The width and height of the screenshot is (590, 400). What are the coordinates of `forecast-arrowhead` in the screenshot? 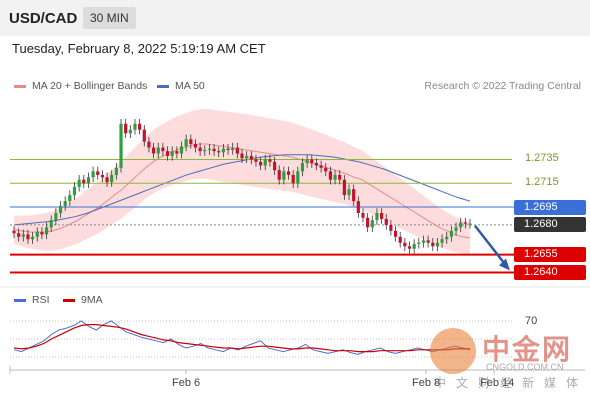 It's located at (504, 264).